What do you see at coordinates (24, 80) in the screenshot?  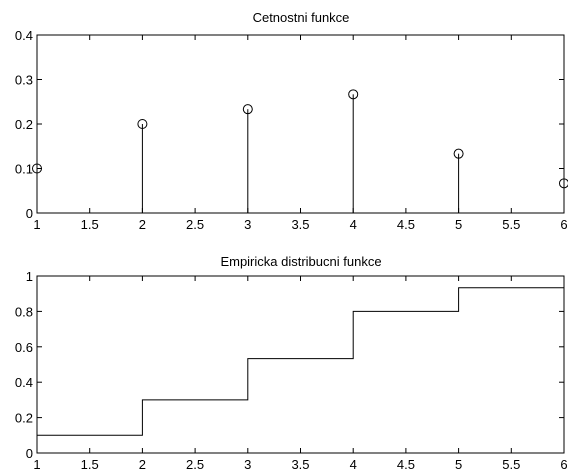 I see `y-tick-label: 0.3` at bounding box center [24, 80].